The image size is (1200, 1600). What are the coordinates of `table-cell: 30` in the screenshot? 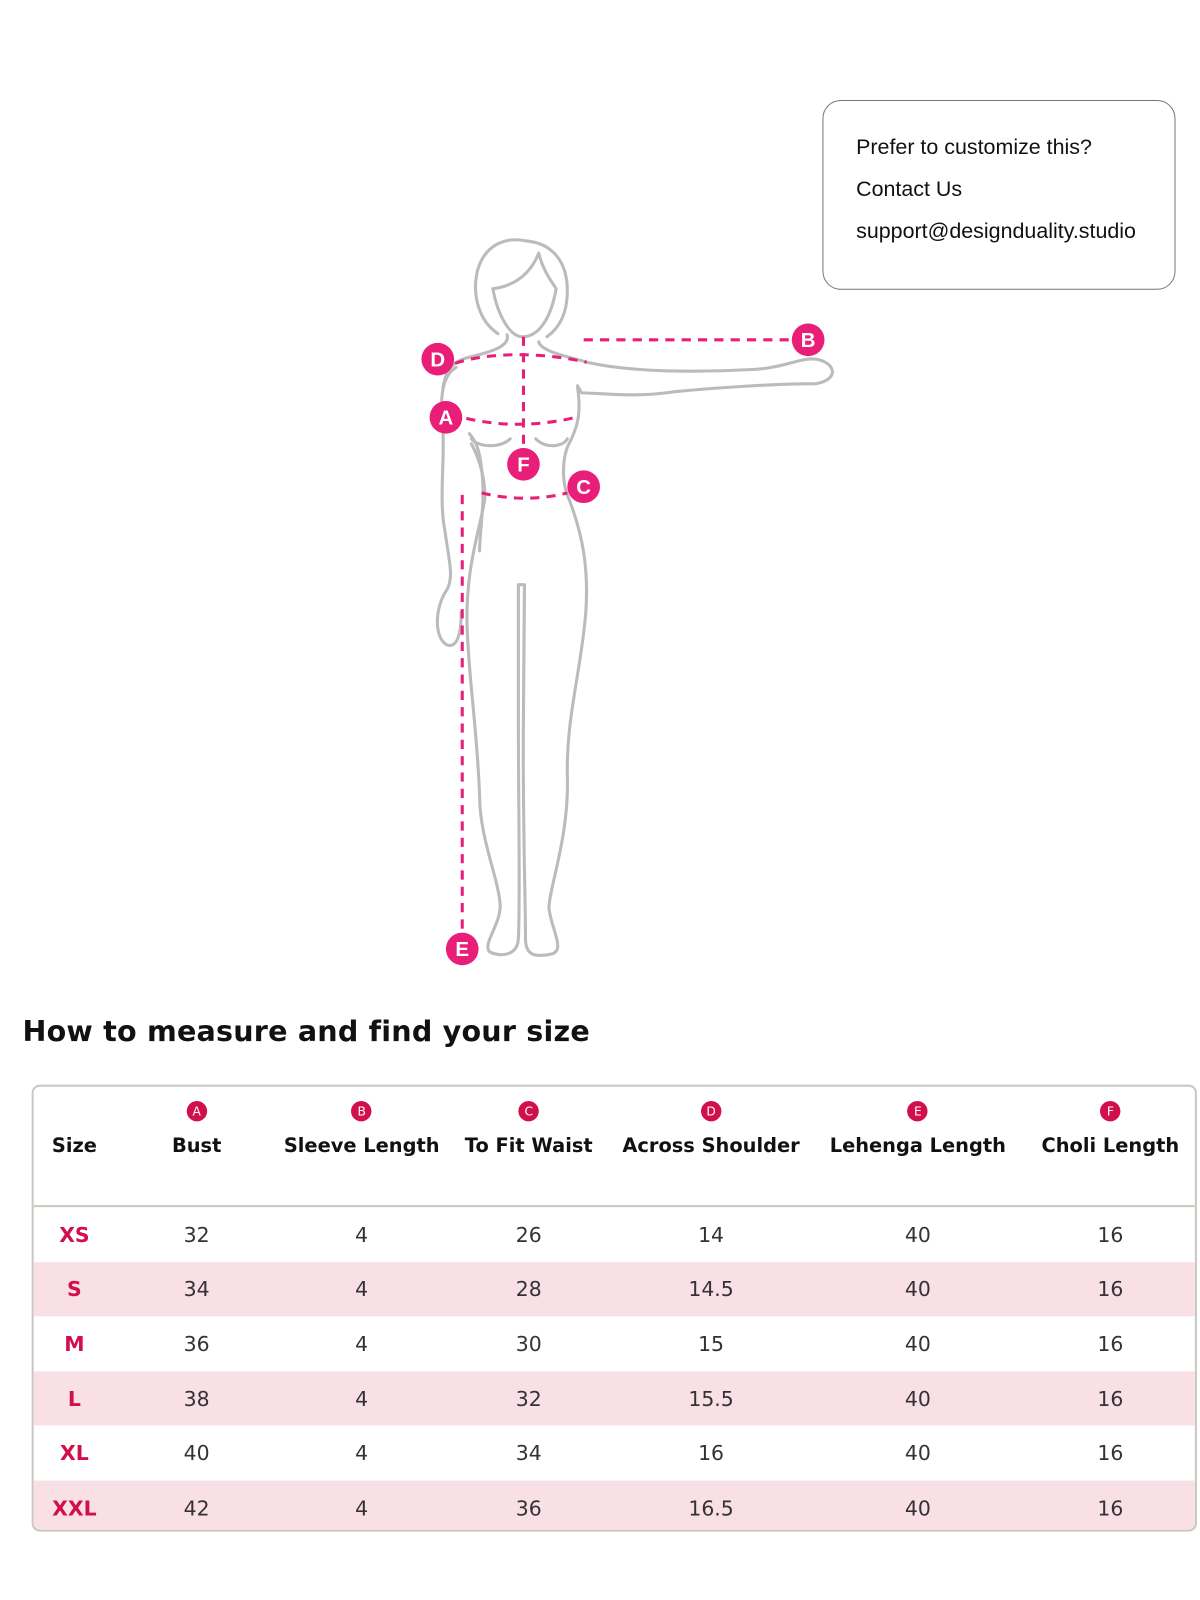 It's located at (528, 1344).